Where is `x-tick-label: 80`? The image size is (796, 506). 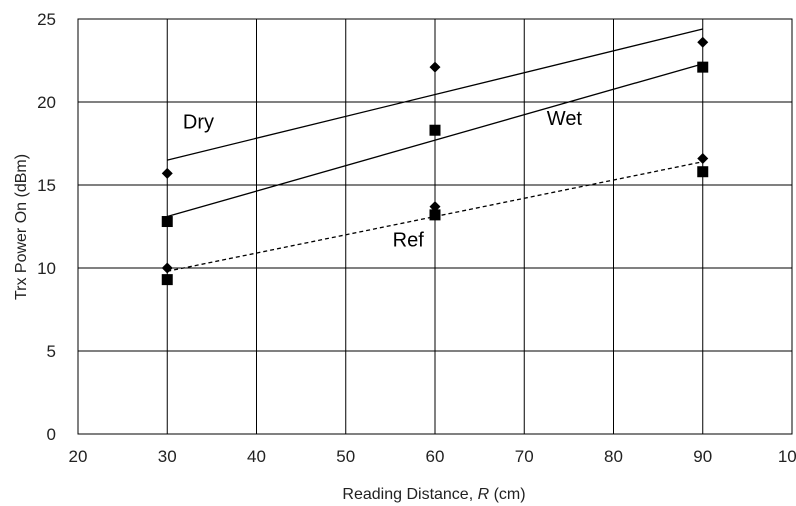
x-tick-label: 80 is located at coordinates (613, 456).